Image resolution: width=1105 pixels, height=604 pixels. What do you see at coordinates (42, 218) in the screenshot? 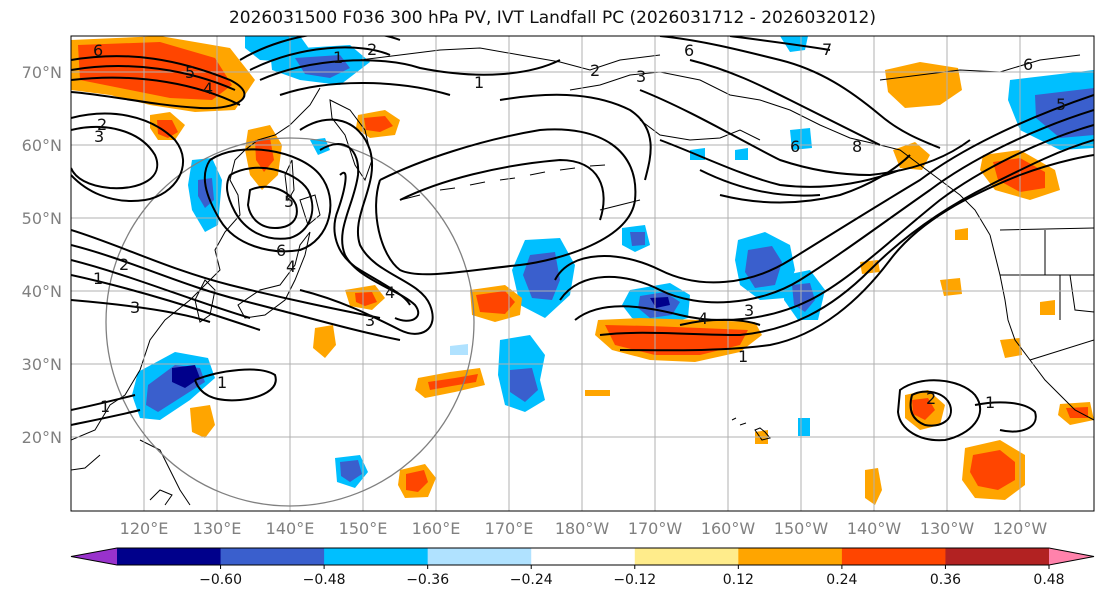
I see `lat-label: 50°N` at bounding box center [42, 218].